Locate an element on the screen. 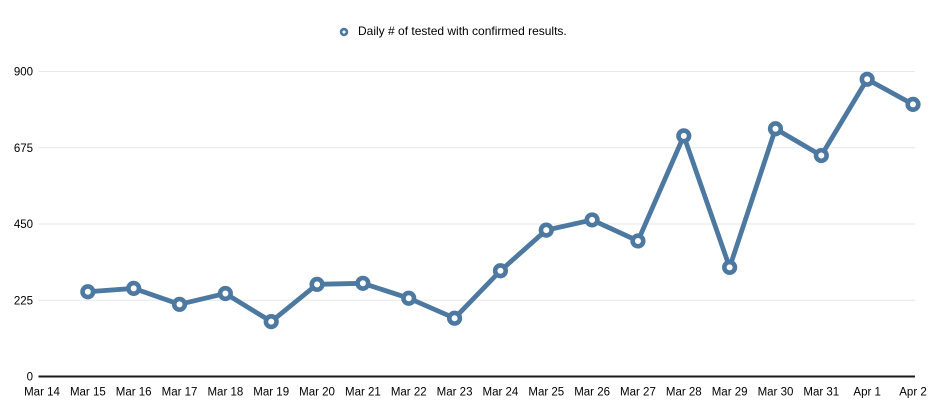 This screenshot has width=949, height=412. x-tick-label: Mar 16 is located at coordinates (134, 393).